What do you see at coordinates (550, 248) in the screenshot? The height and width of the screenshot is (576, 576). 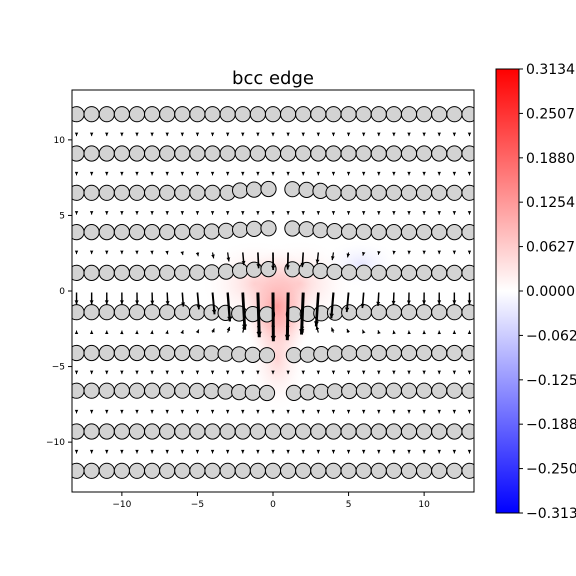 I see `colorbar-tick-label: 0.0627` at bounding box center [550, 248].